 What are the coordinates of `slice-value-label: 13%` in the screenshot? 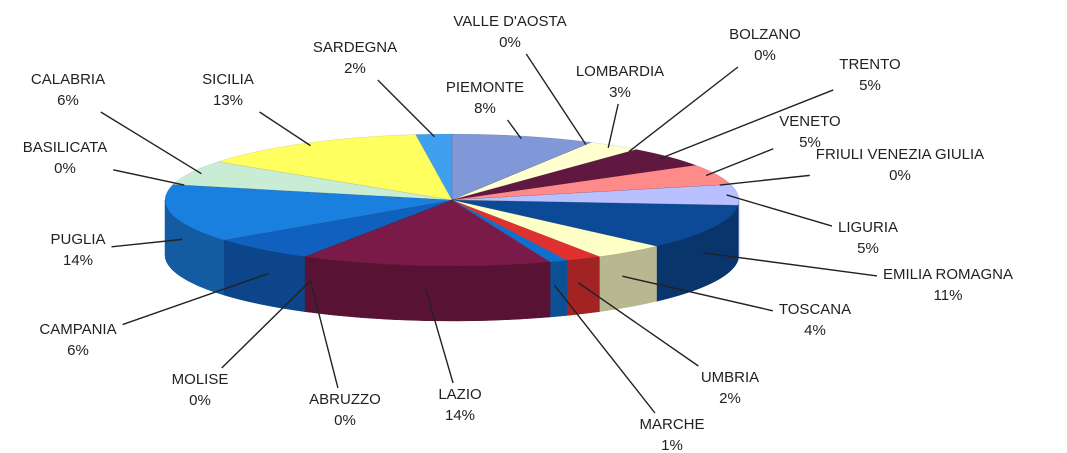 It's located at (228, 100).